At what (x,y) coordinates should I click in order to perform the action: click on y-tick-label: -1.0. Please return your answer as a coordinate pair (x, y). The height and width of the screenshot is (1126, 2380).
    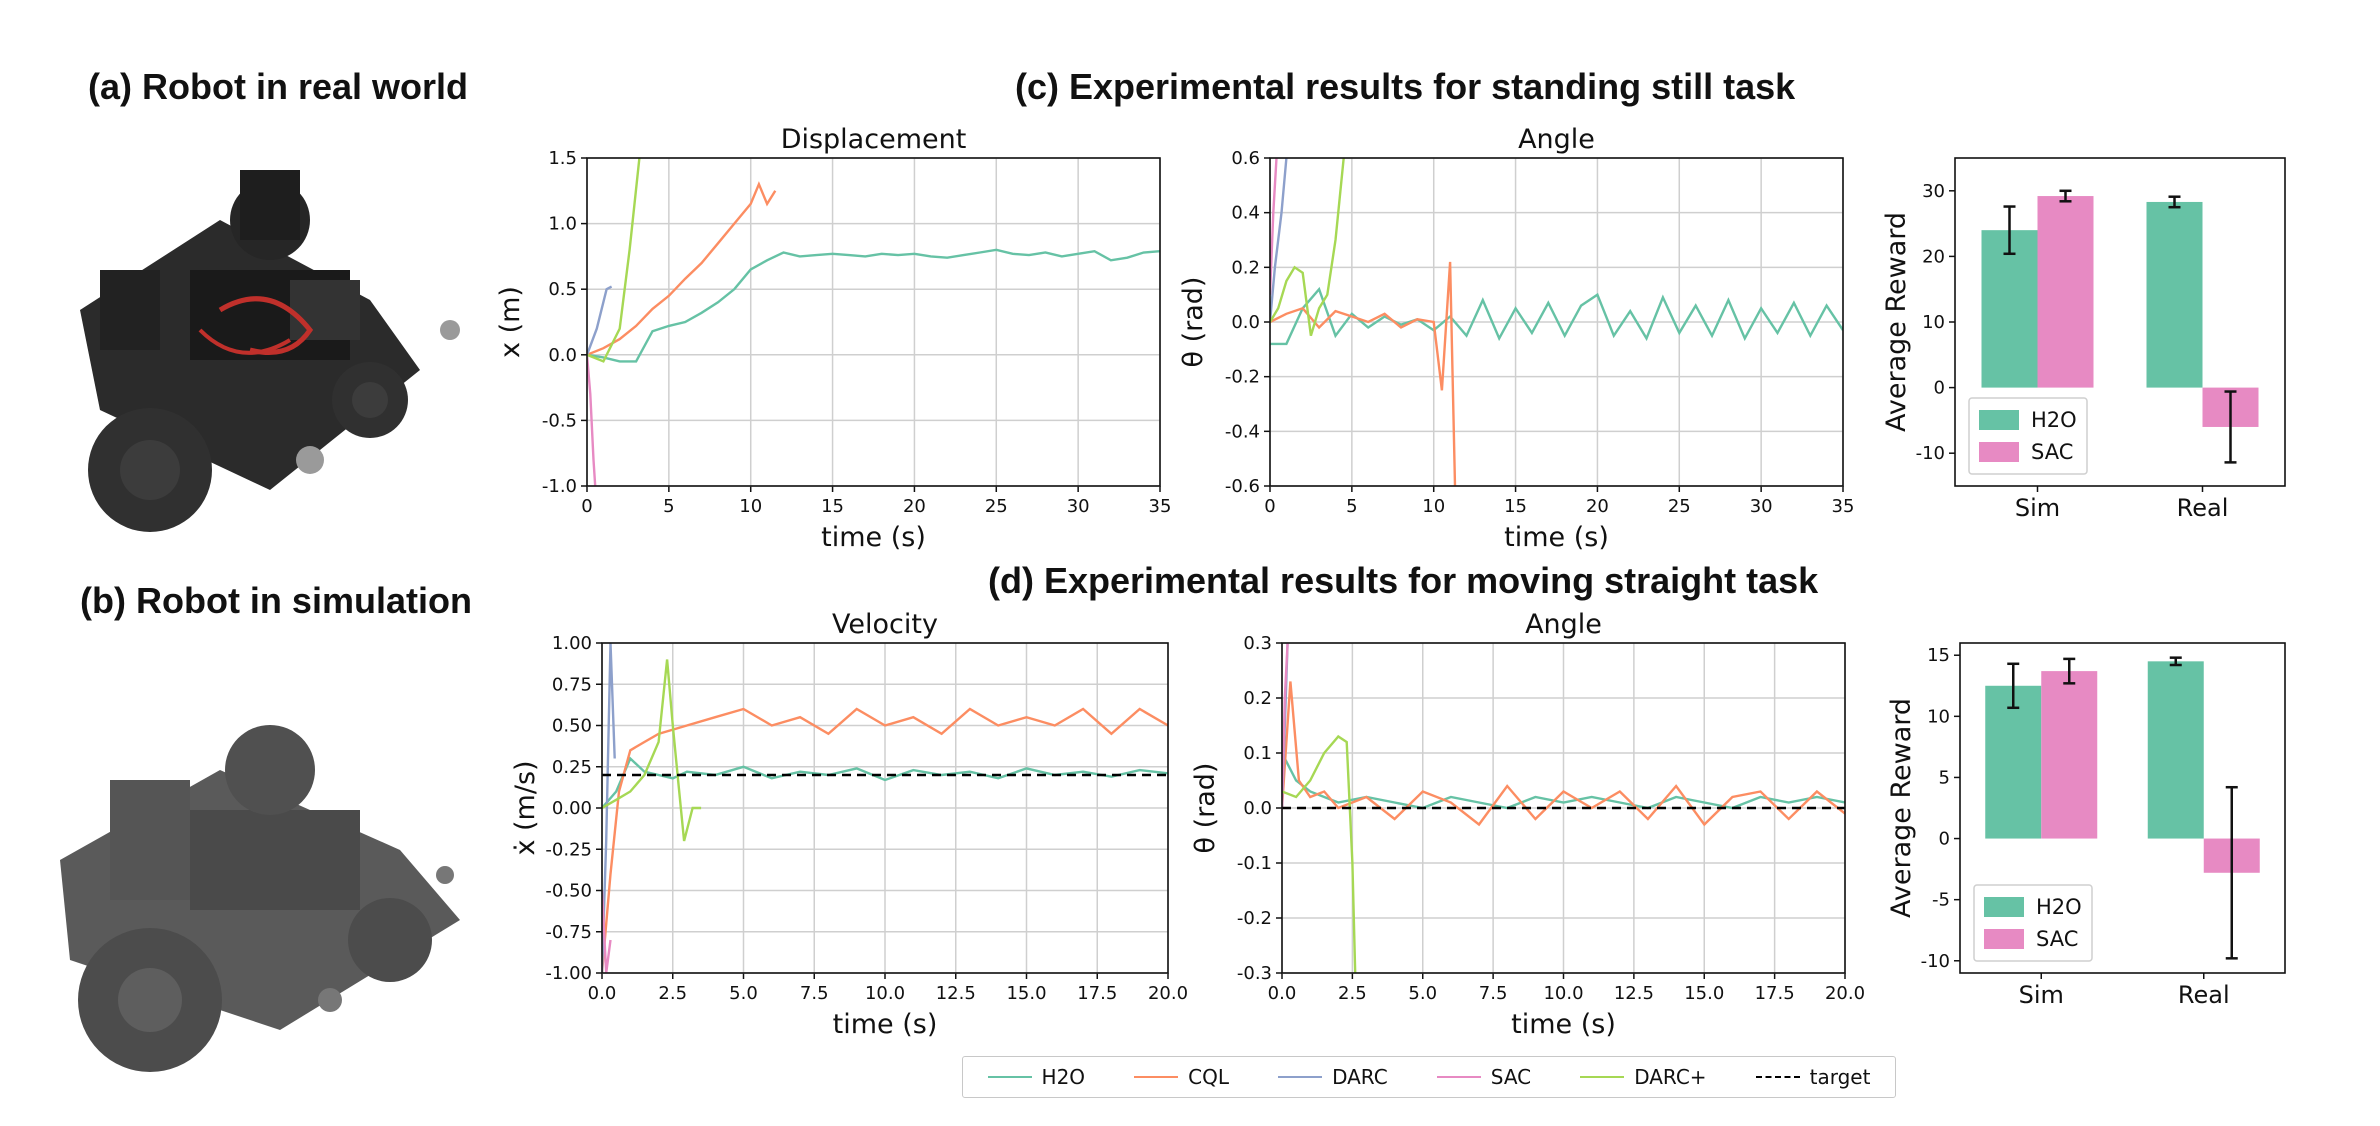
    Looking at the image, I should click on (559, 486).